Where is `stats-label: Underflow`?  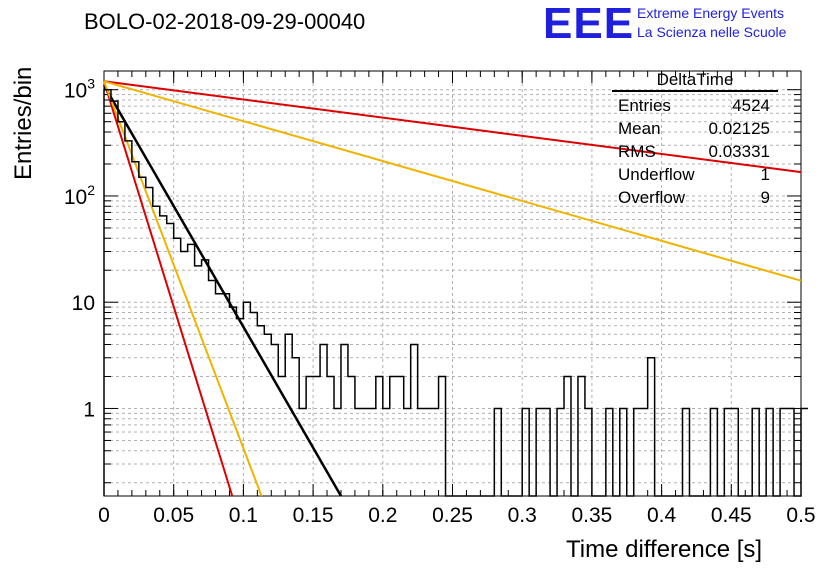
stats-label: Underflow is located at coordinates (656, 174).